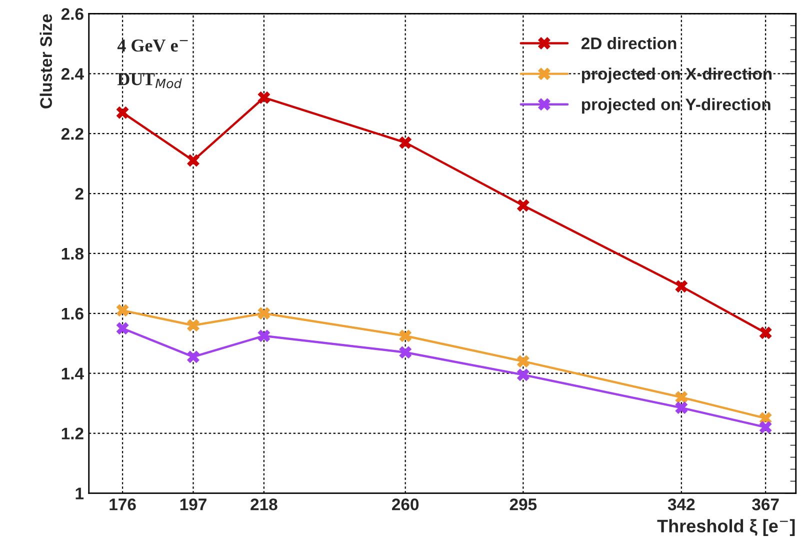  What do you see at coordinates (628, 43) in the screenshot?
I see `legend-label: 2D direction` at bounding box center [628, 43].